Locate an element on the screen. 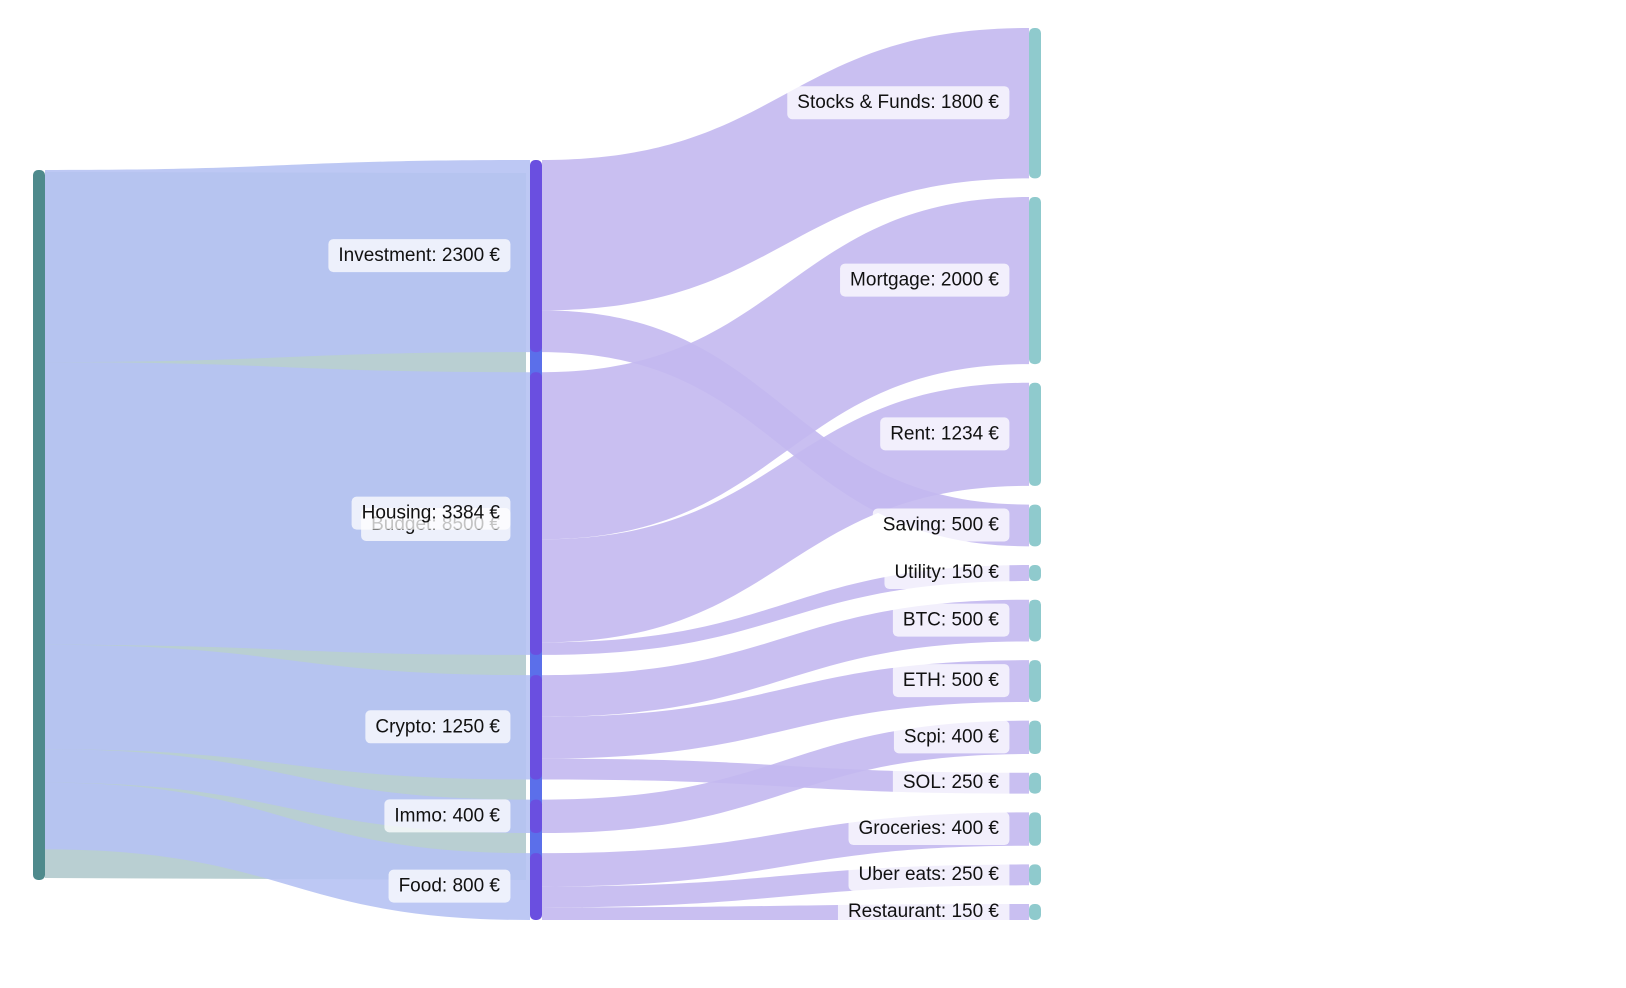 The width and height of the screenshot is (1626, 988). node-budget is located at coordinates (39, 525).